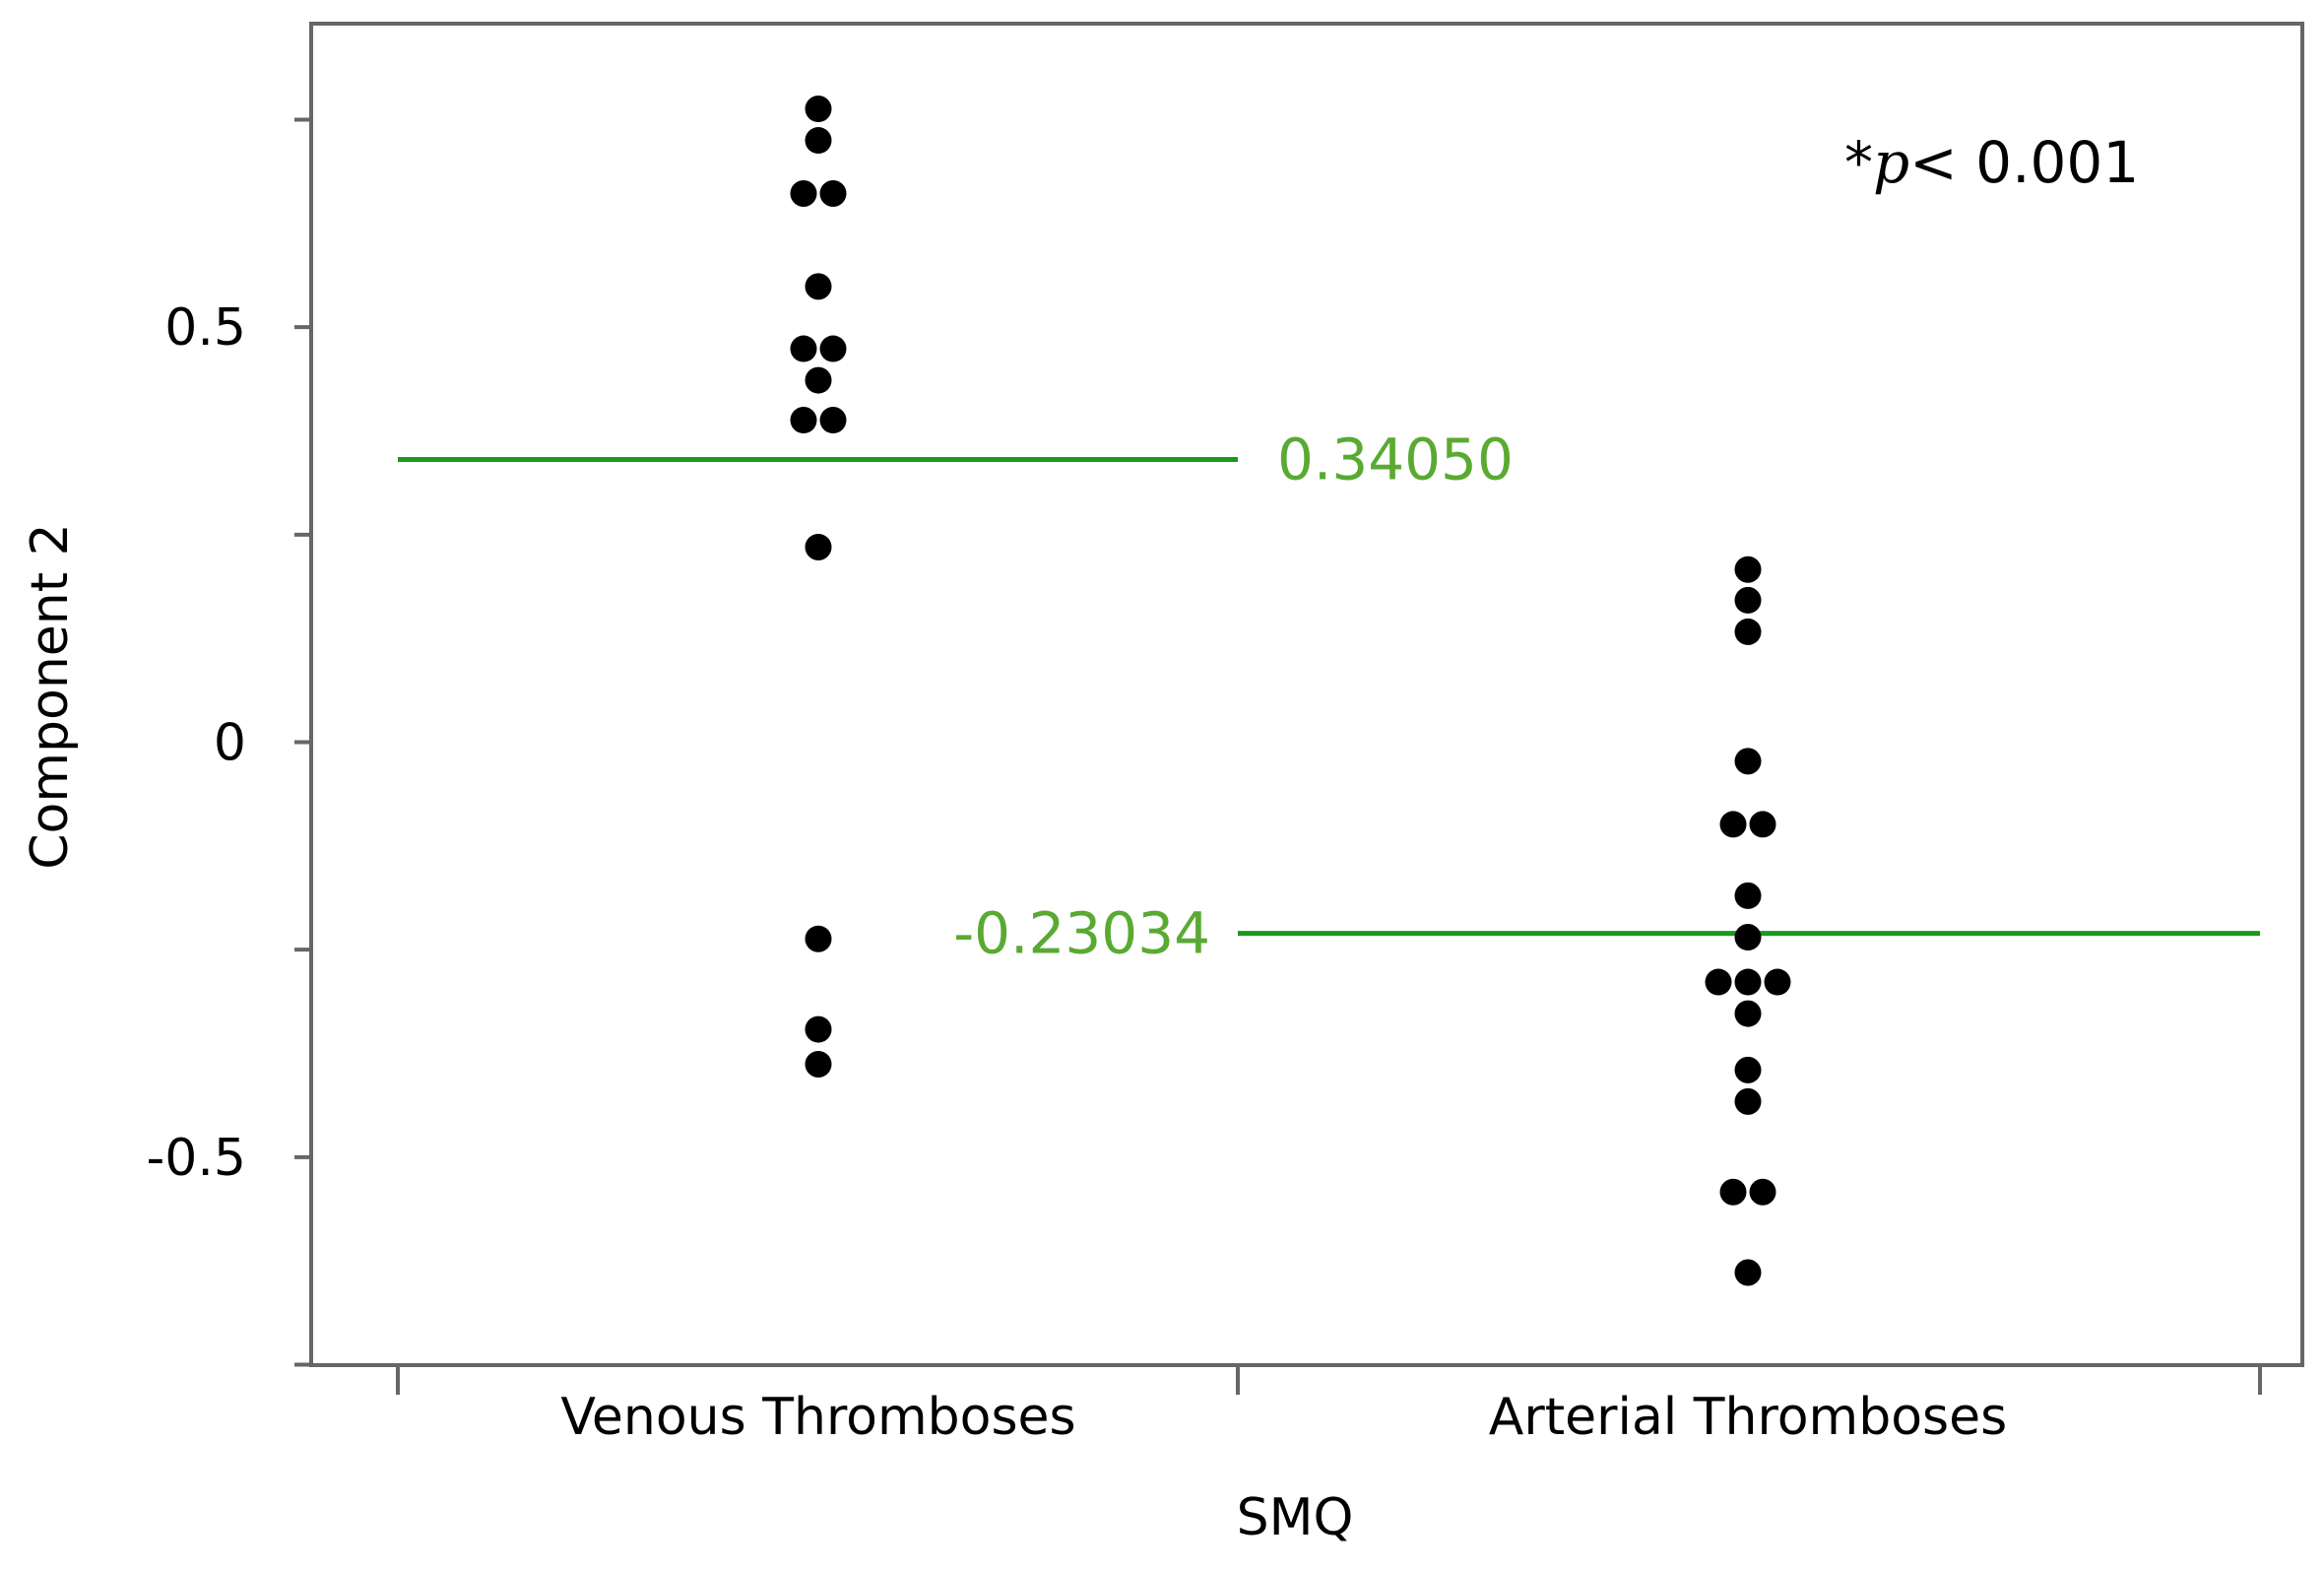 The width and height of the screenshot is (2324, 1571). I want to click on x-tick-label: Arterial Thromboses, so click(1748, 1418).